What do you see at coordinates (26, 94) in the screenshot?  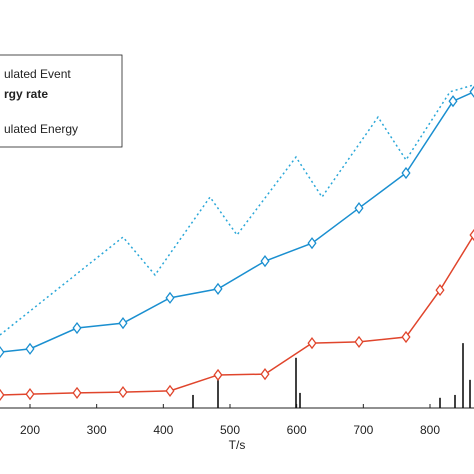 I see `legend-label: rgy rate` at bounding box center [26, 94].